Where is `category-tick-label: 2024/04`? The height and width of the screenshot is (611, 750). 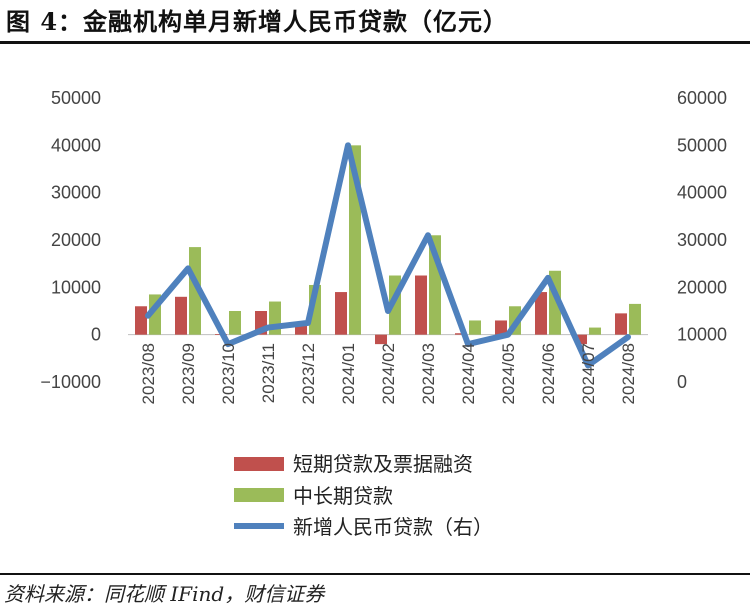 category-tick-label: 2024/04 is located at coordinates (468, 373).